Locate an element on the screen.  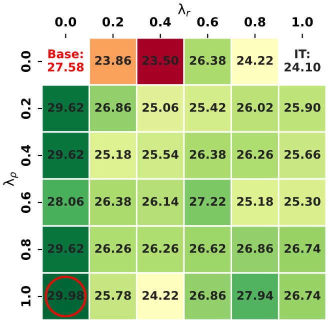
y-axis-title: λ$_{ρ}$ is located at coordinates (10, 179).